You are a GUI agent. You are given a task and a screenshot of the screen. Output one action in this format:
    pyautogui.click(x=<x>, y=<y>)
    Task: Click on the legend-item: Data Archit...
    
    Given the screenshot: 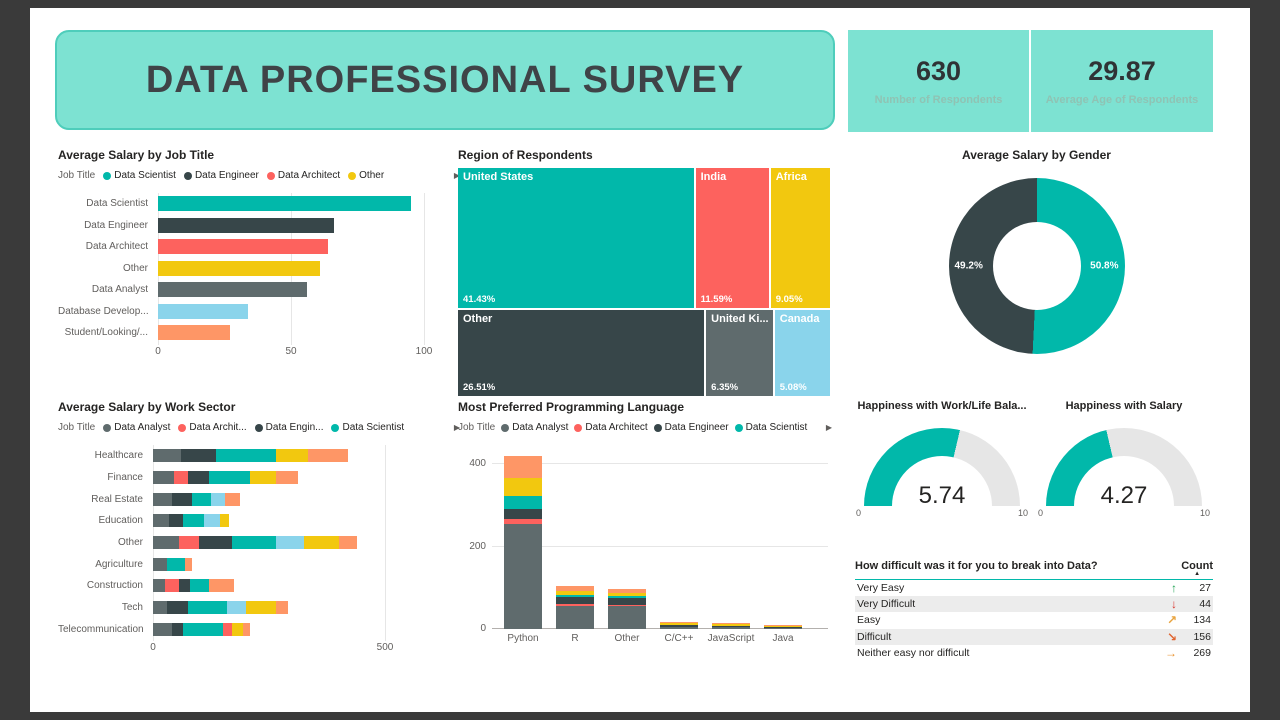 What is the action you would take?
    pyautogui.click(x=212, y=427)
    